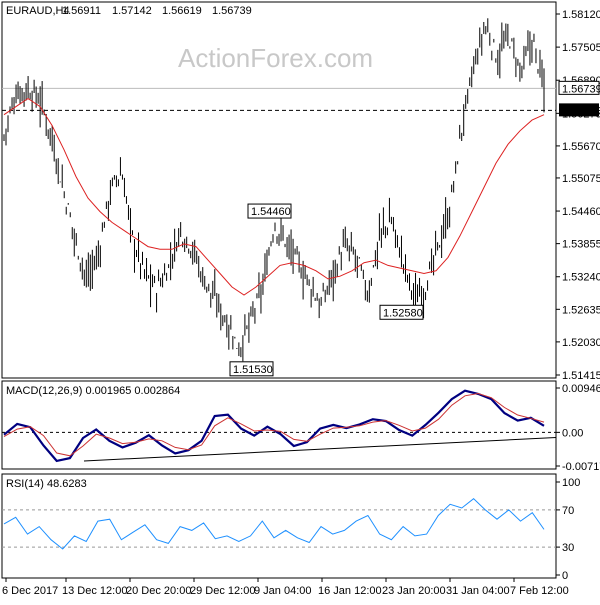 The image size is (600, 605). What do you see at coordinates (132, 11) in the screenshot?
I see `header-high: 1.57142` at bounding box center [132, 11].